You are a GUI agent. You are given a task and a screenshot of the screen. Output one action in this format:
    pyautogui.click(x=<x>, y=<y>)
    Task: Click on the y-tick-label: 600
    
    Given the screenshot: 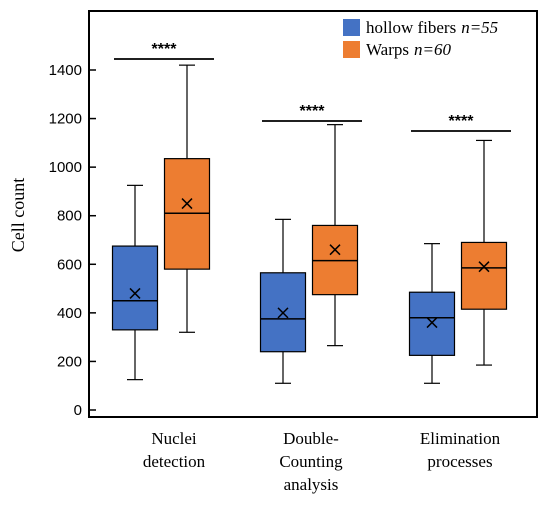 What is the action you would take?
    pyautogui.click(x=69, y=264)
    